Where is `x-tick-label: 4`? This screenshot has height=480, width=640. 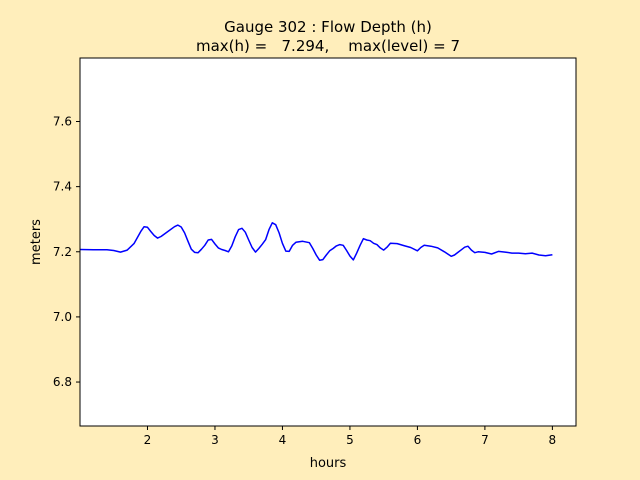
x-tick-label: 4 is located at coordinates (283, 440).